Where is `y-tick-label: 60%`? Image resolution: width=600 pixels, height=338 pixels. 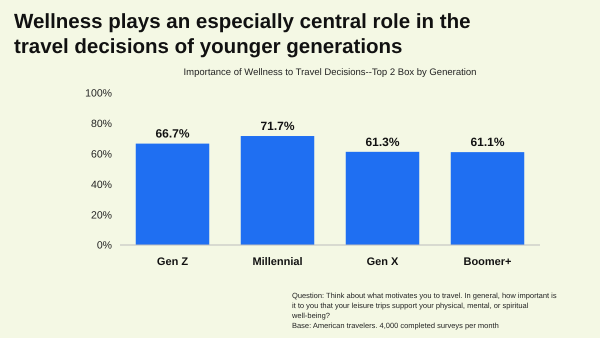 y-tick-label: 60% is located at coordinates (101, 154).